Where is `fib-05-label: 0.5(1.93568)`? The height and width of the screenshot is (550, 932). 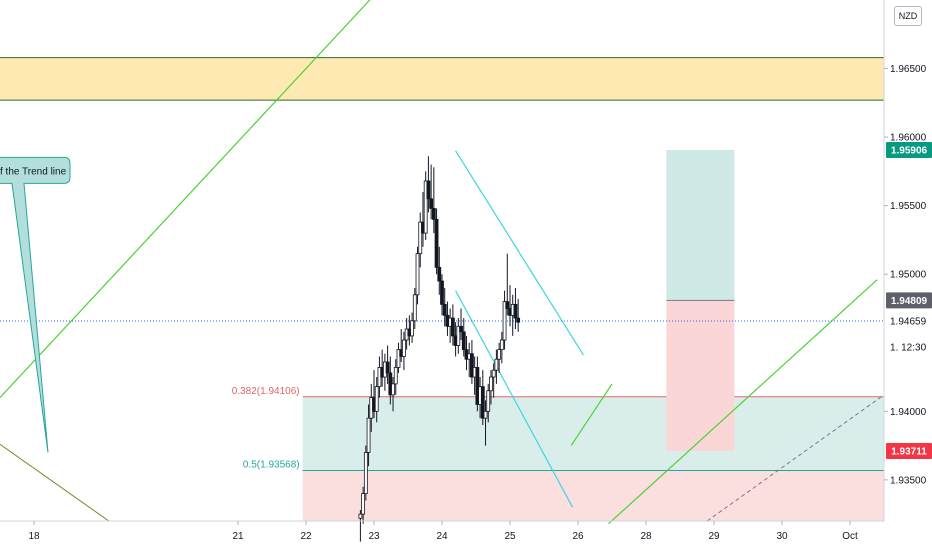
fib-05-label: 0.5(1.93568) is located at coordinates (271, 465).